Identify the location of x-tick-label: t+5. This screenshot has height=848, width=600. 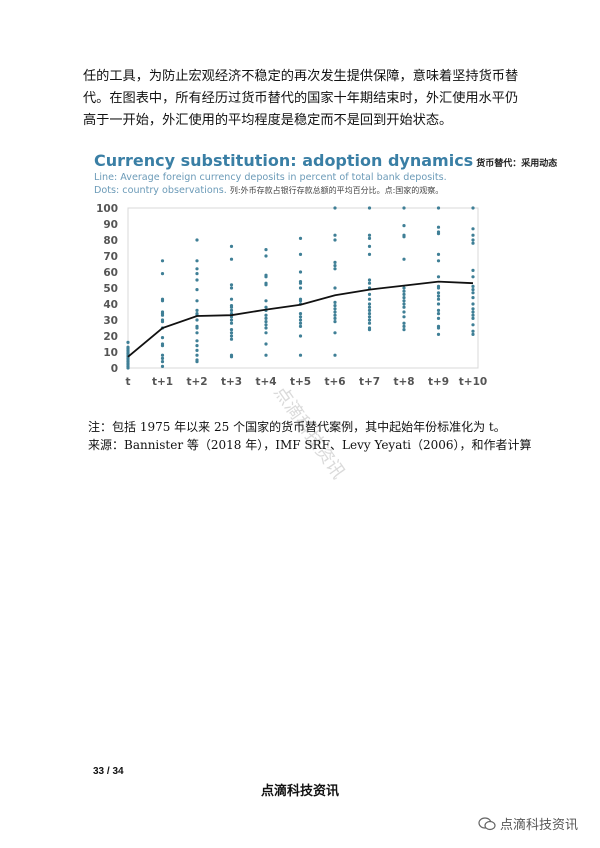
(300, 382).